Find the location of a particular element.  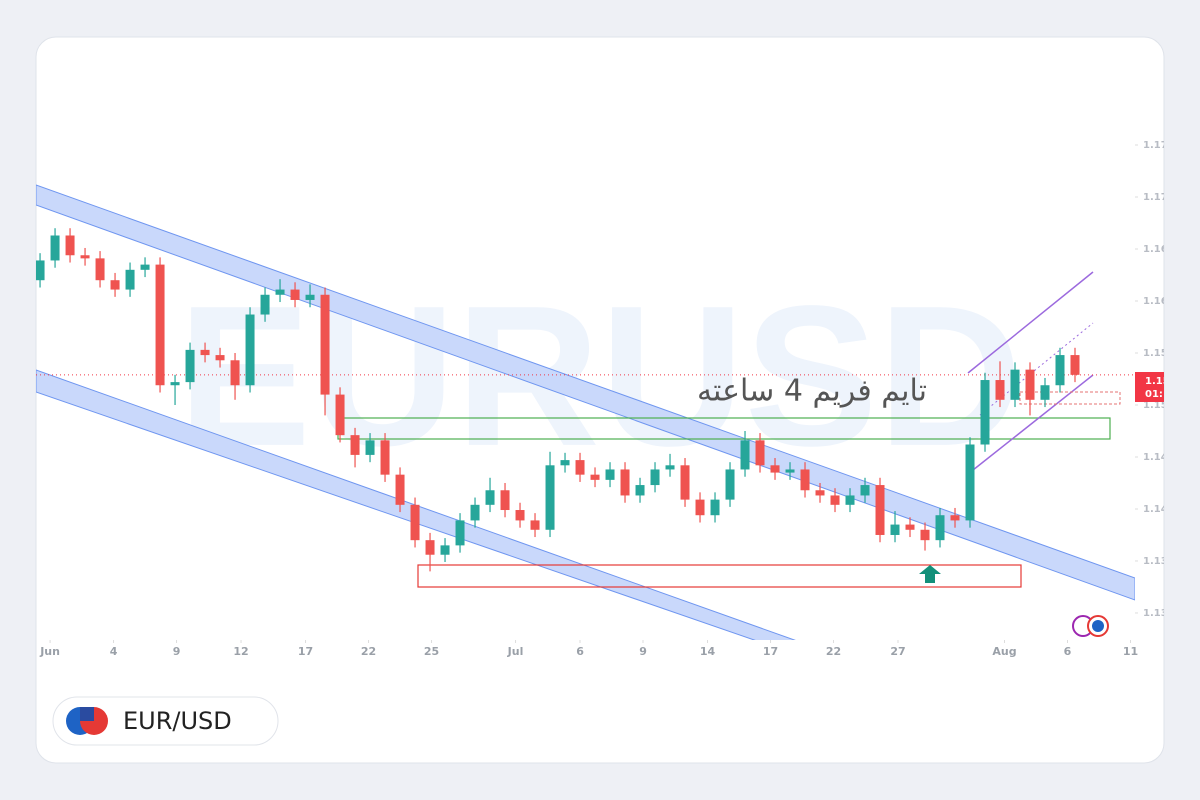

x-tick-label: 22 is located at coordinates (833, 651).